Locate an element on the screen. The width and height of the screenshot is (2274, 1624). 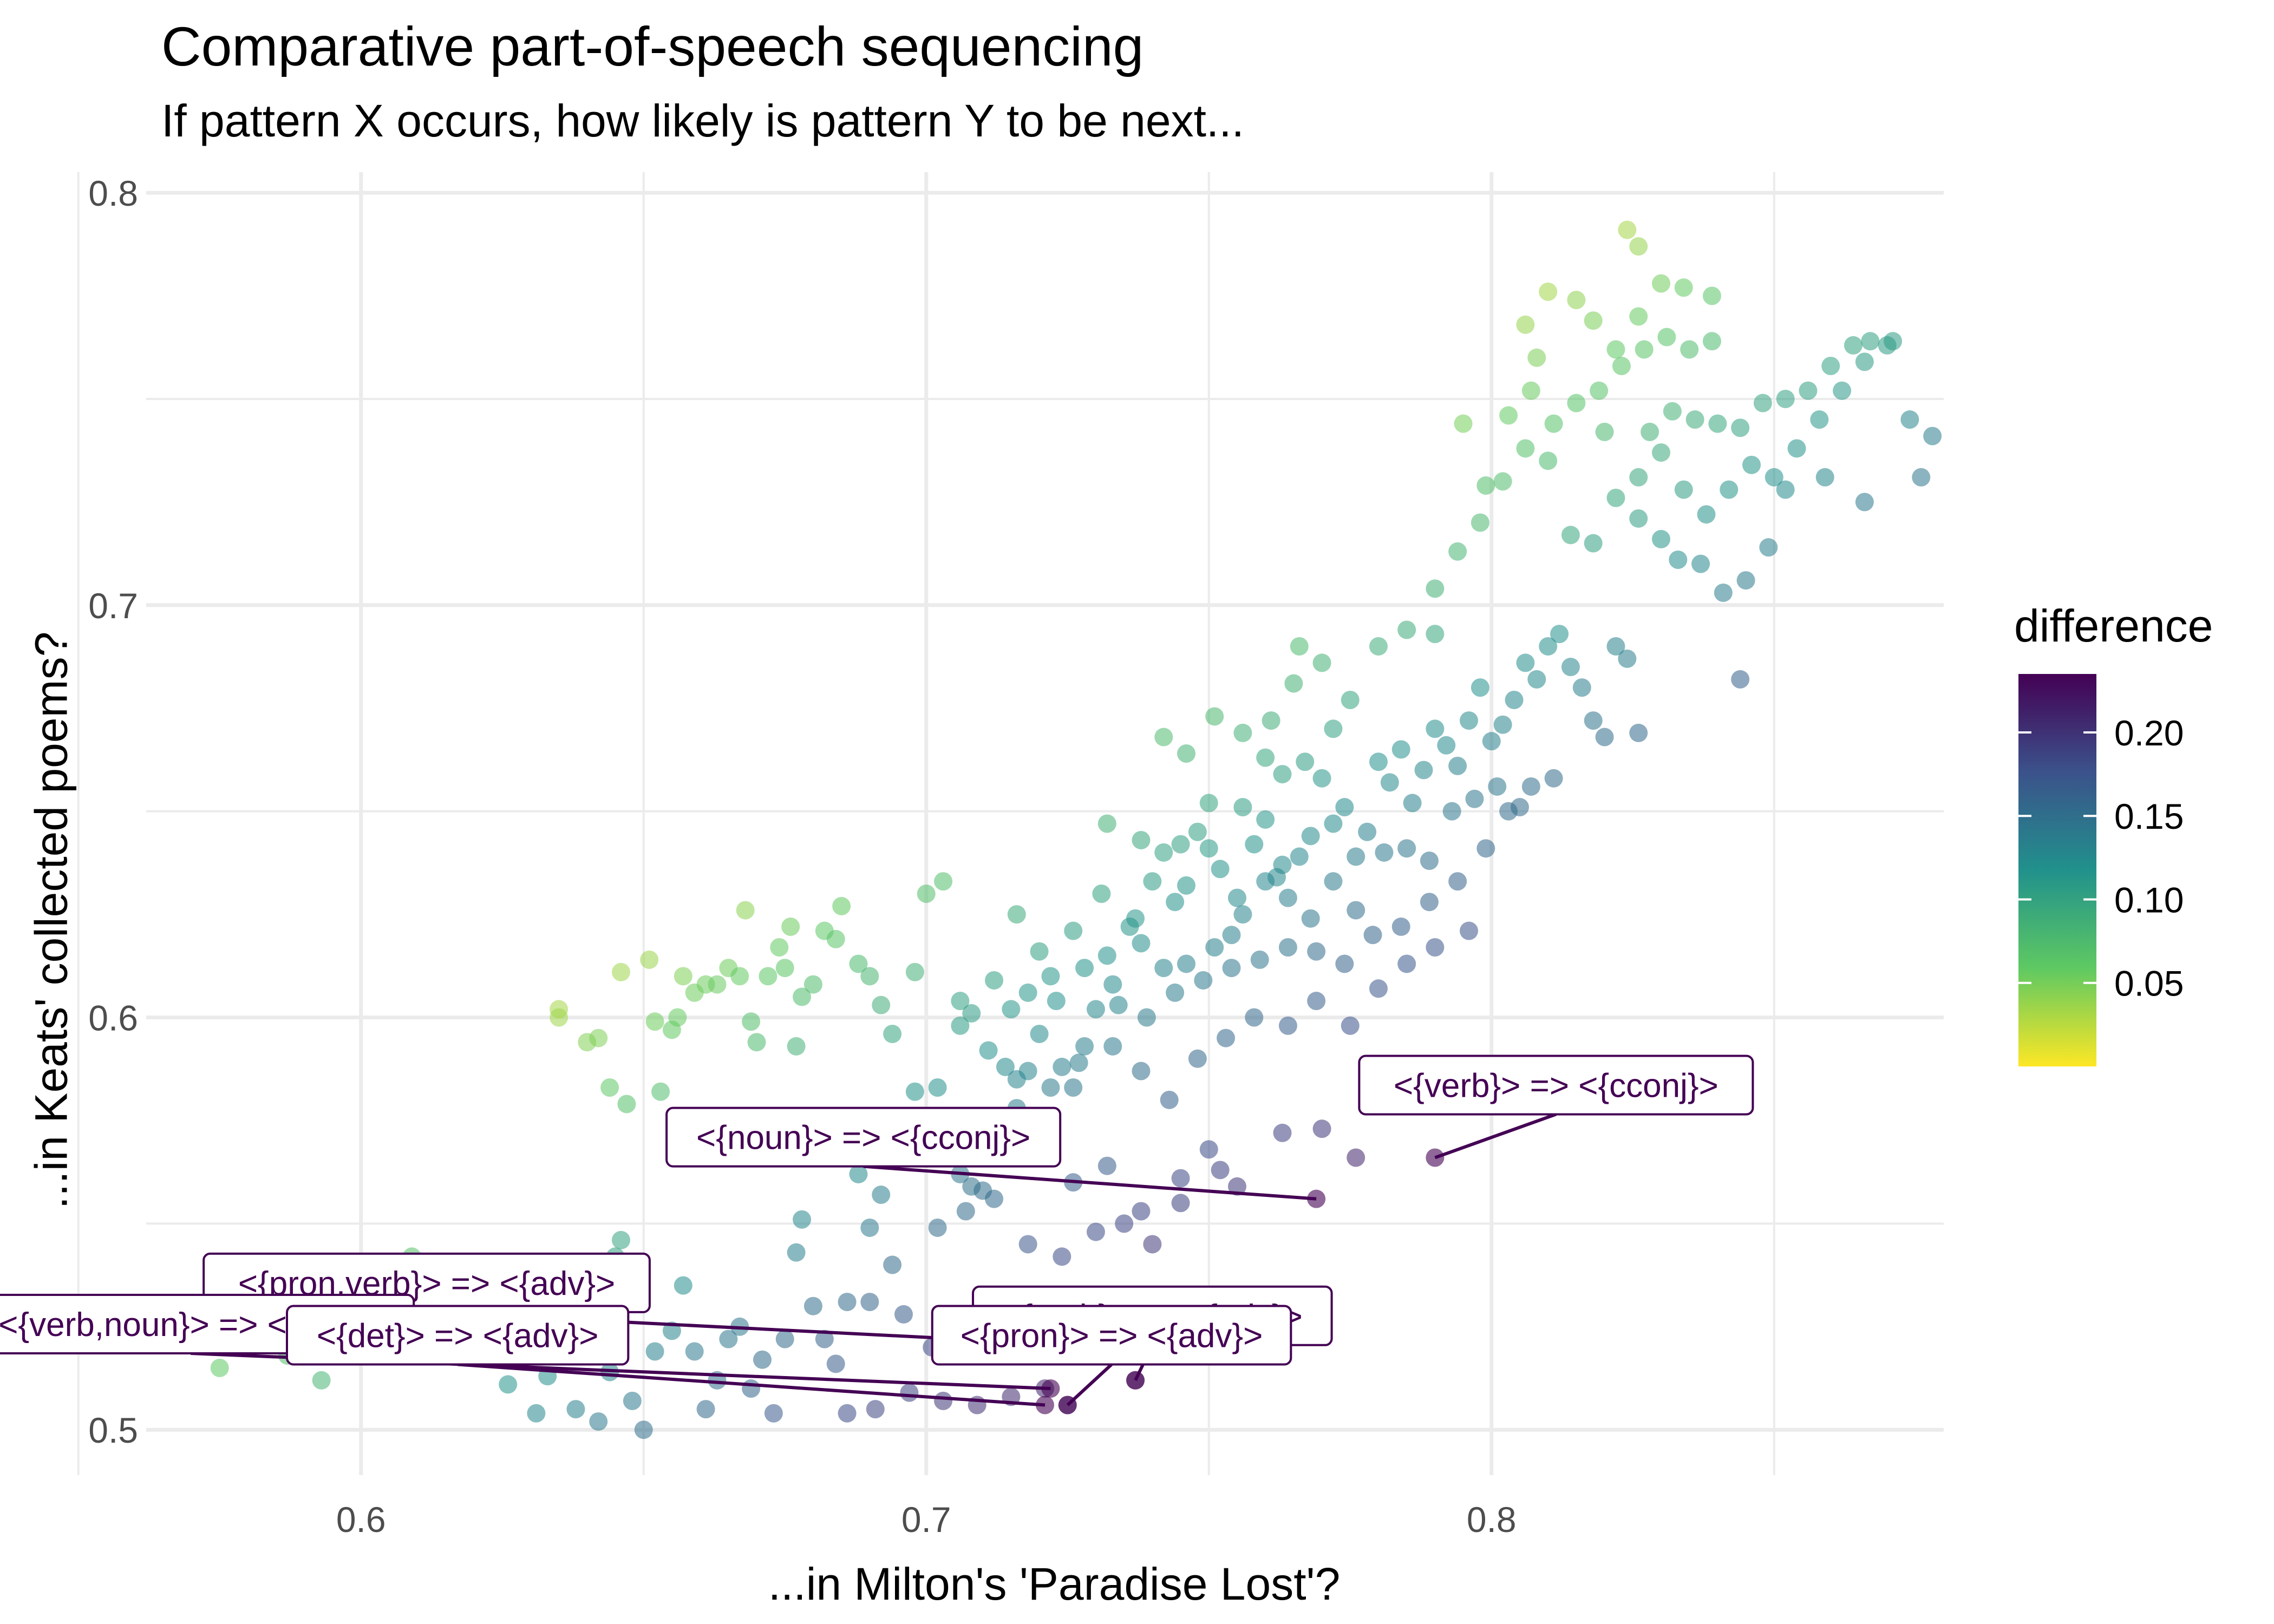
y-axis-label: ...in Keats' collected poems? is located at coordinates (51, 920).